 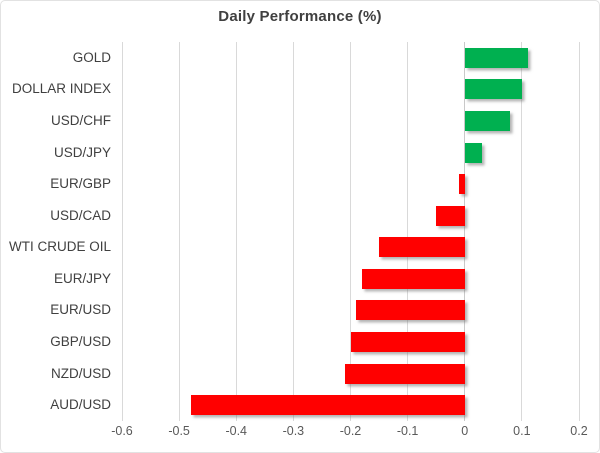 What do you see at coordinates (293, 431) in the screenshot?
I see `x-tick-label: -0.3` at bounding box center [293, 431].